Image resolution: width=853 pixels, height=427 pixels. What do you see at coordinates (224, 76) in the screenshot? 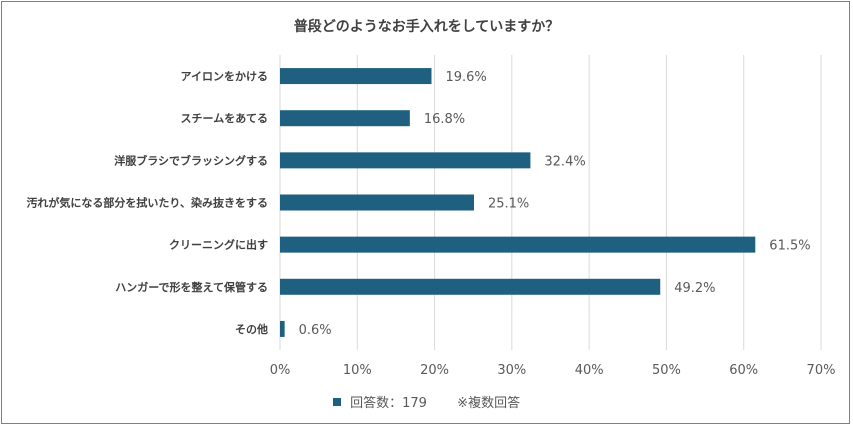
I see `category-label: アイロンをかける` at bounding box center [224, 76].